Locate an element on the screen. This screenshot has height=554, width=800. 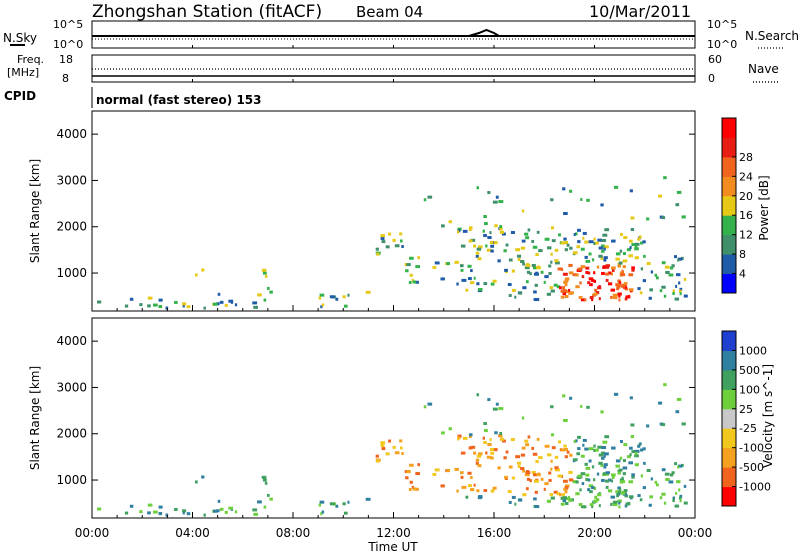
velocity-colorbar-step is located at coordinates (729, 418).